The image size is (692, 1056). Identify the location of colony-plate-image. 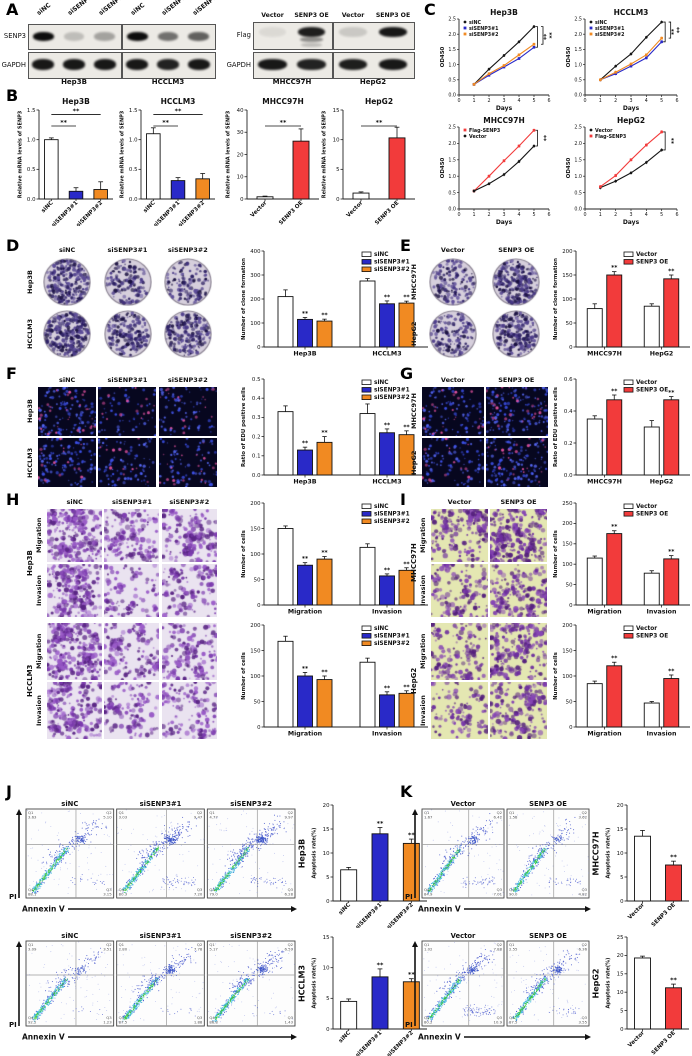
(452, 334).